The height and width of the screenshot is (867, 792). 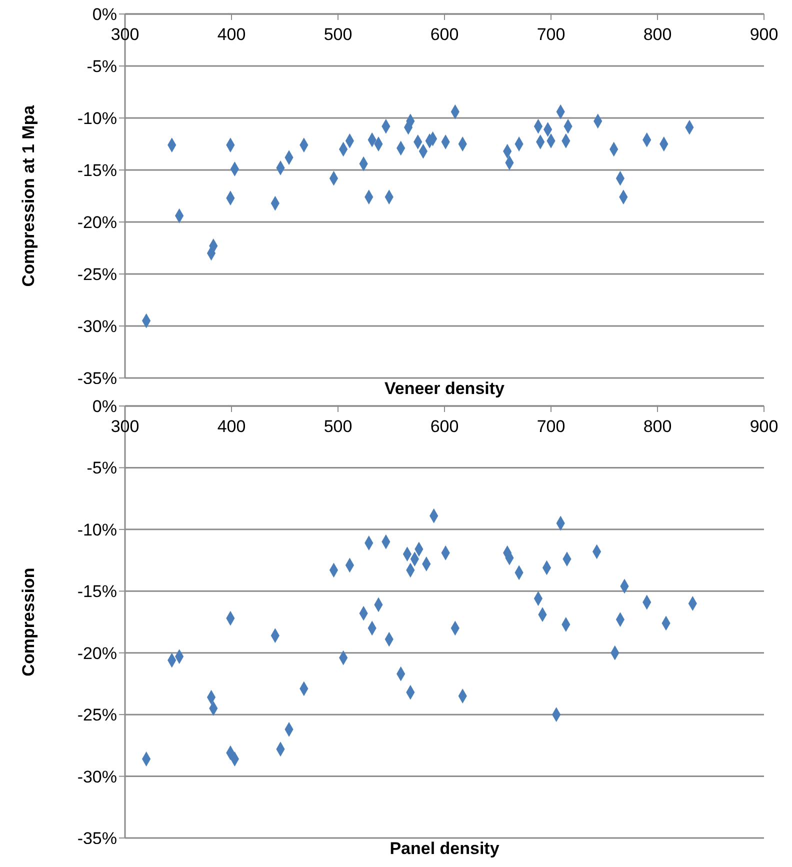 I want to click on x-axis-title: Panel density, so click(x=444, y=849).